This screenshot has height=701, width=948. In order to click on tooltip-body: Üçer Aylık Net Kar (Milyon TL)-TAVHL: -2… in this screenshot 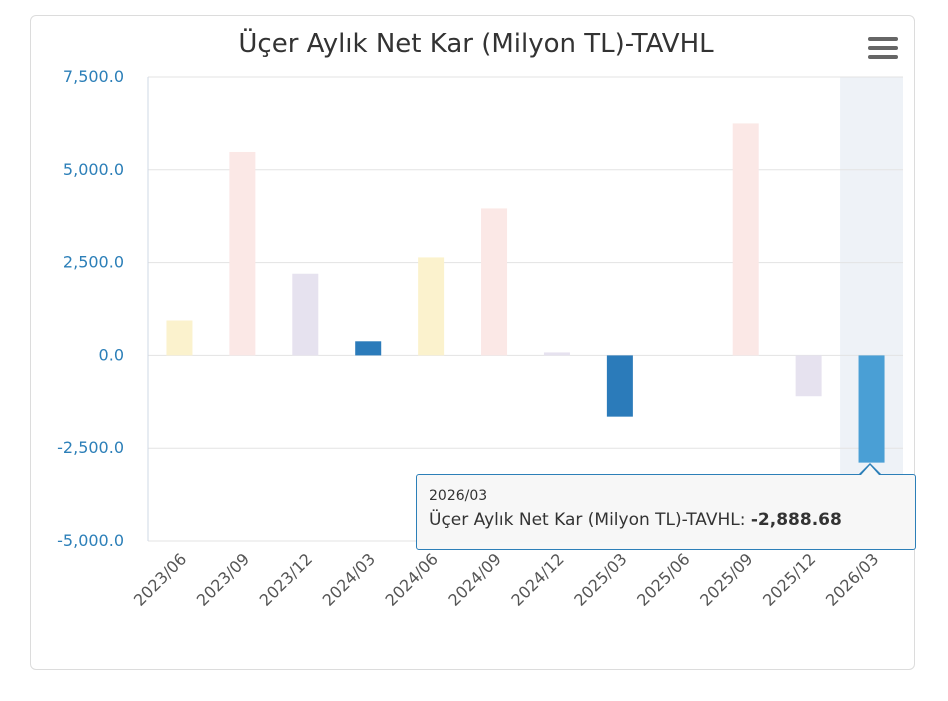, I will do `click(672, 520)`.